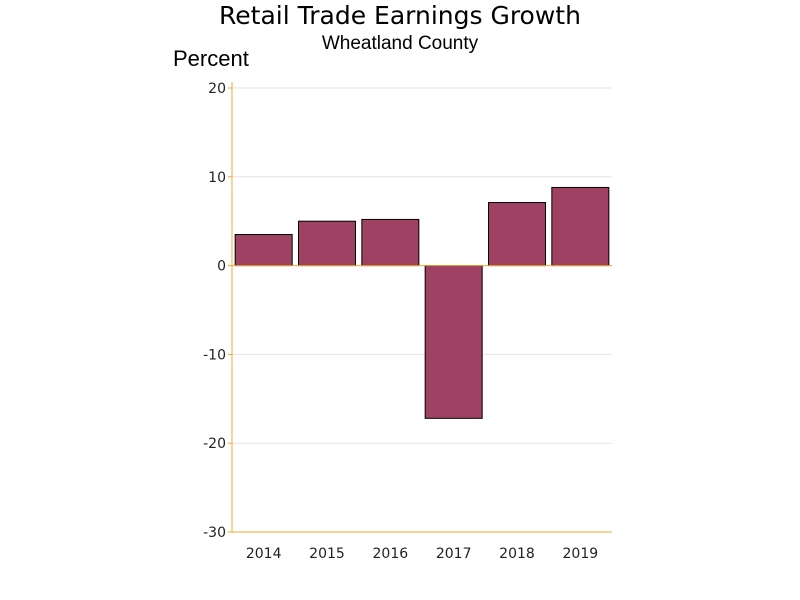  I want to click on y-tick-label: -20, so click(214, 444).